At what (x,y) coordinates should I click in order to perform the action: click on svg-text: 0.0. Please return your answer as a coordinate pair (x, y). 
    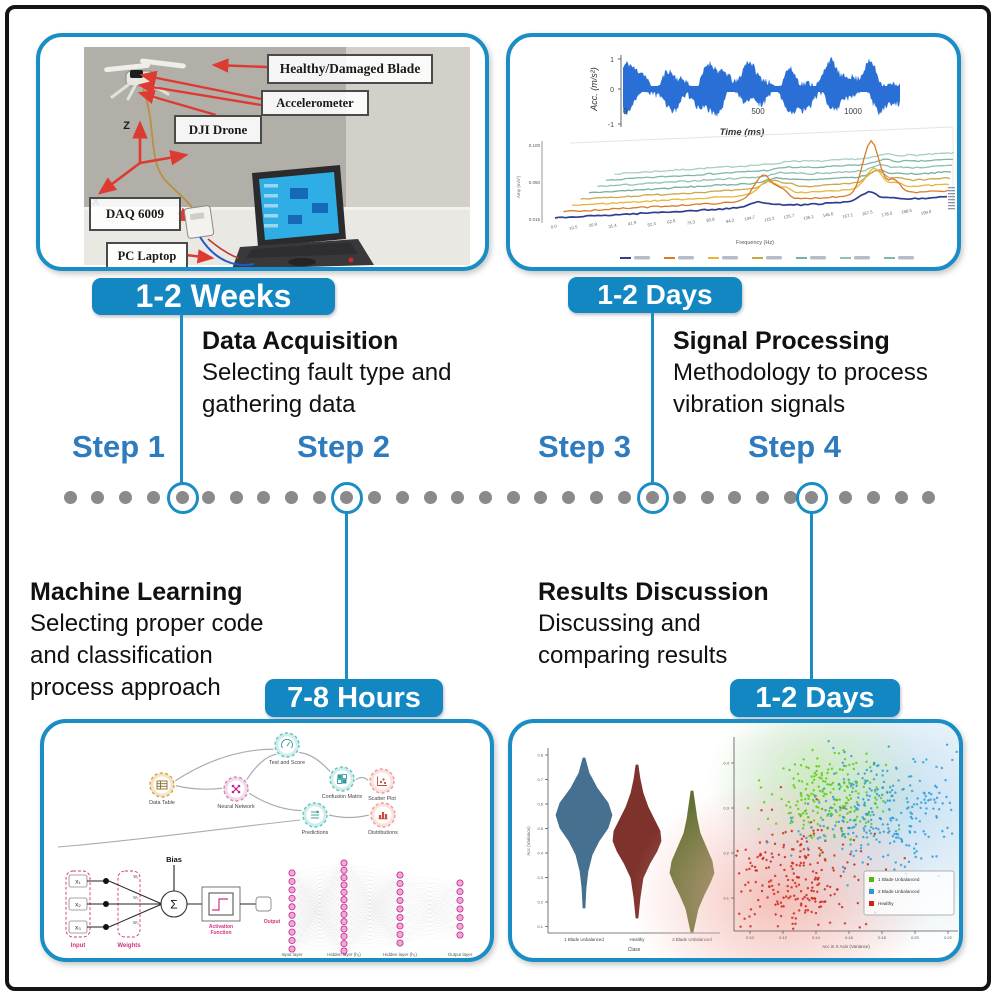
    Looking at the image, I should click on (553, 226).